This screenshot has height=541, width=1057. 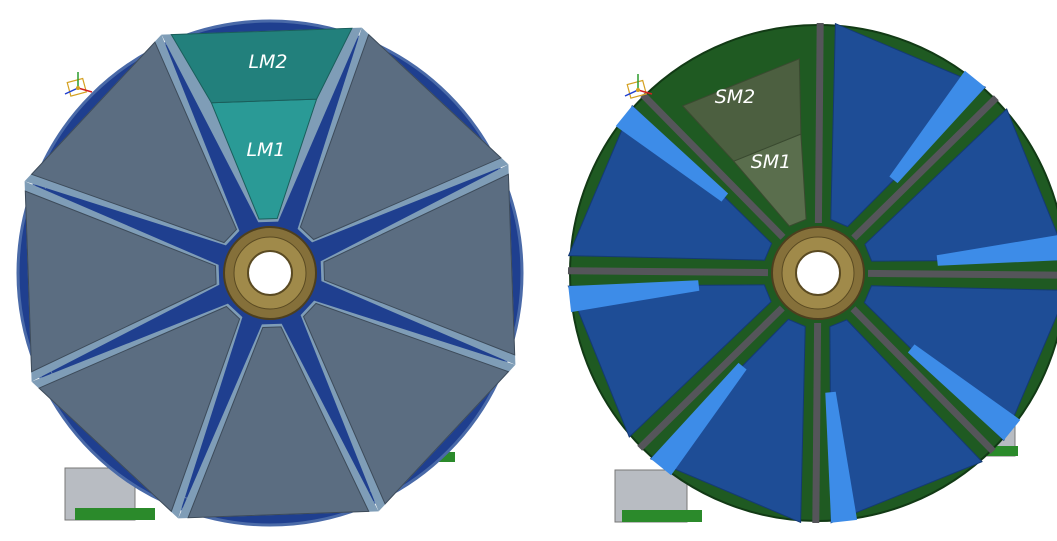 I want to click on sector-lm2, so click(x=261, y=65).